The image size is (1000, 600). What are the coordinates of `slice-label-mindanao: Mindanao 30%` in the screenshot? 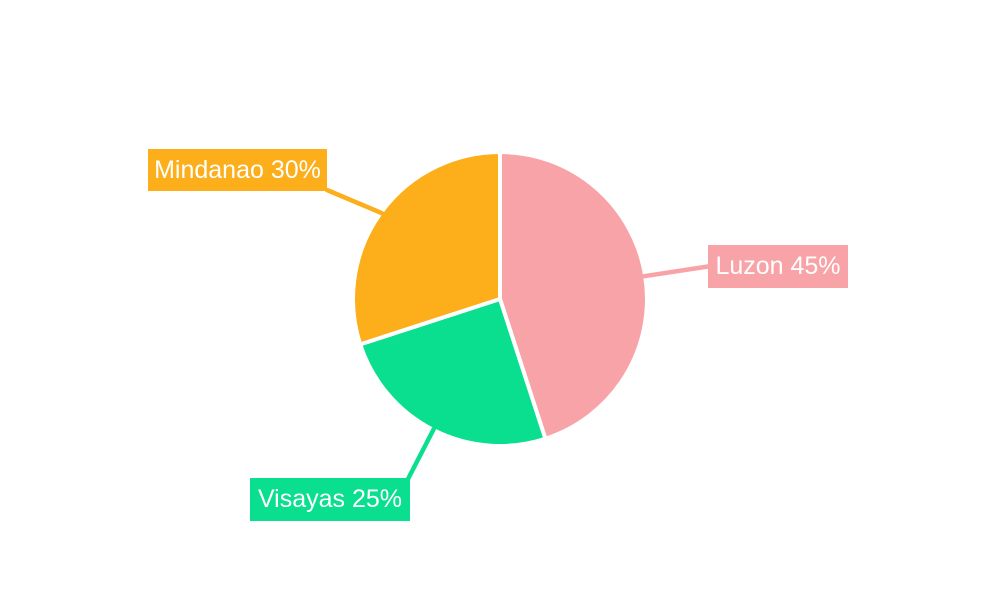 It's located at (237, 170).